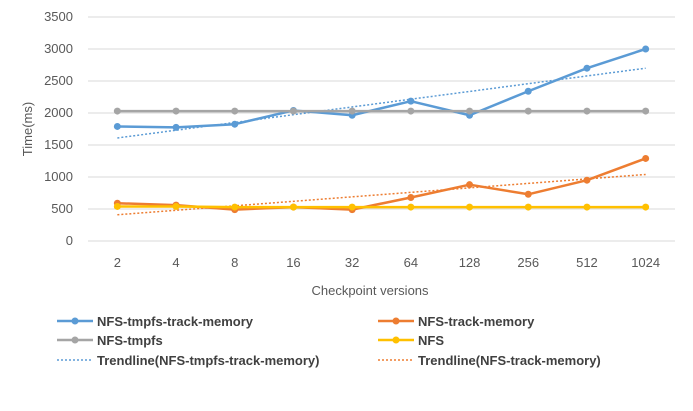 This screenshot has height=411, width=693. What do you see at coordinates (58, 80) in the screenshot?
I see `y-tick-label: 2500` at bounding box center [58, 80].